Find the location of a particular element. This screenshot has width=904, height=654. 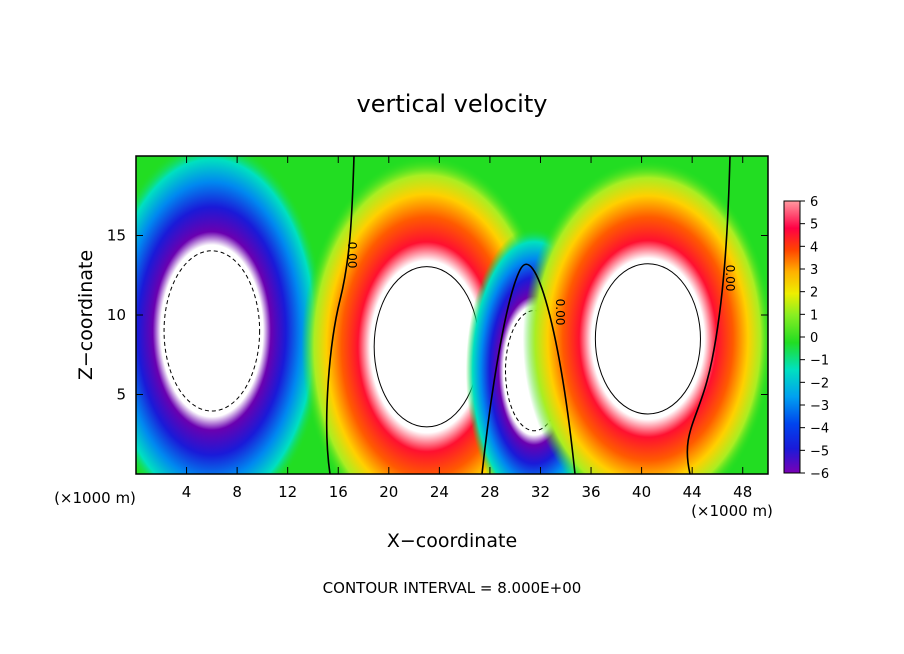

chart-title: vertical velocity is located at coordinates (452, 104).